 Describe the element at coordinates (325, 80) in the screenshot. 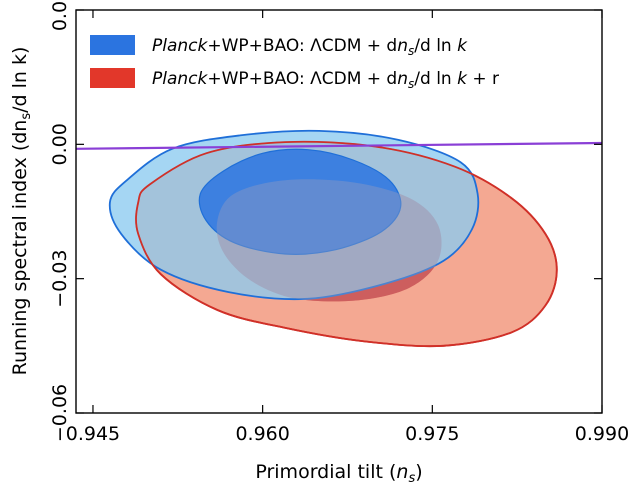

I see `legend-label-1: Planck+WP+BAO: ΛCDM + dns/d ln k + r` at that location.